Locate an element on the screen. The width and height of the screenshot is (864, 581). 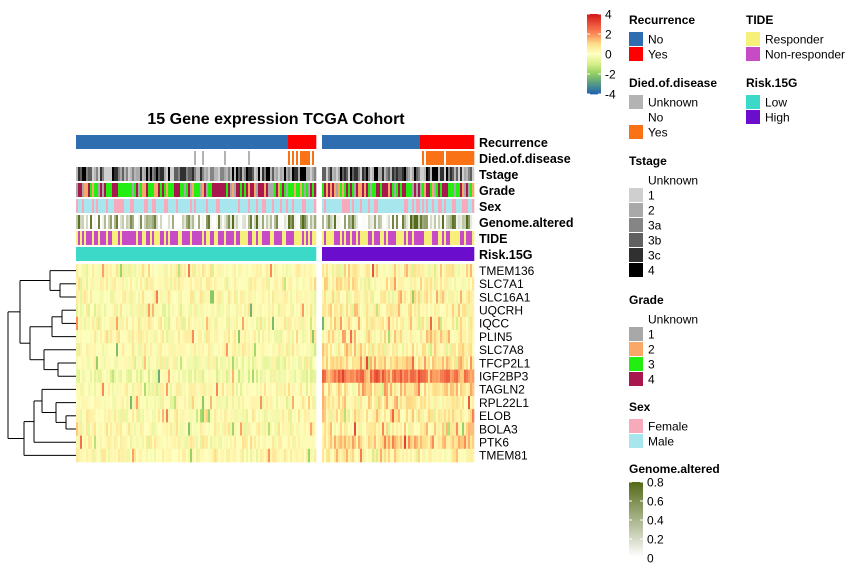
colorbar-segment is located at coordinates (594, 81).